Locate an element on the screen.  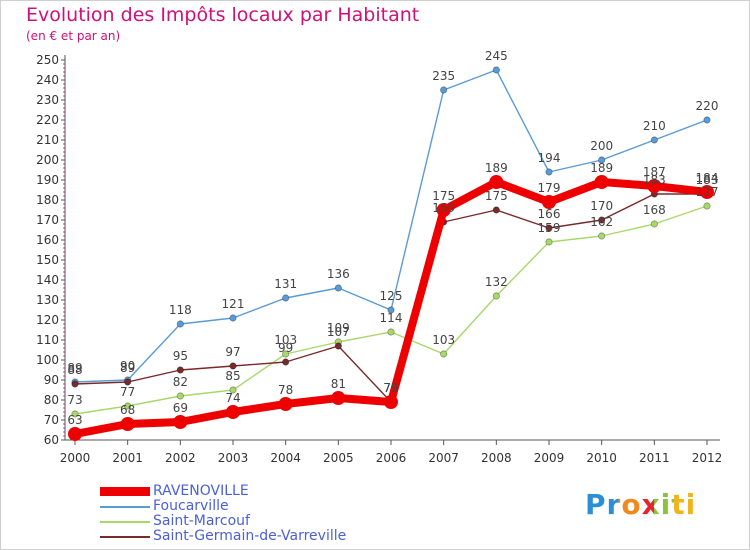
y-tick-label: 240 is located at coordinates (47, 80).